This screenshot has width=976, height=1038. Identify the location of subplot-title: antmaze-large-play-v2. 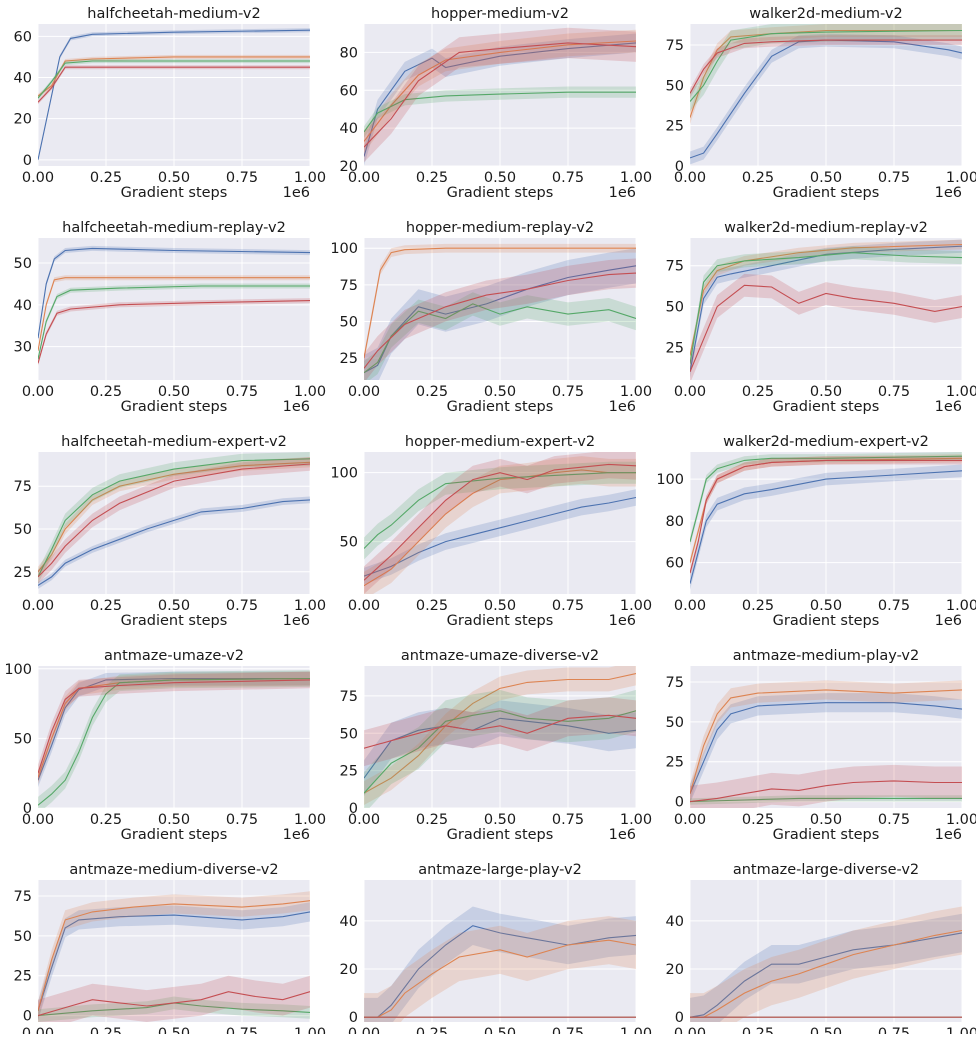
(500, 870).